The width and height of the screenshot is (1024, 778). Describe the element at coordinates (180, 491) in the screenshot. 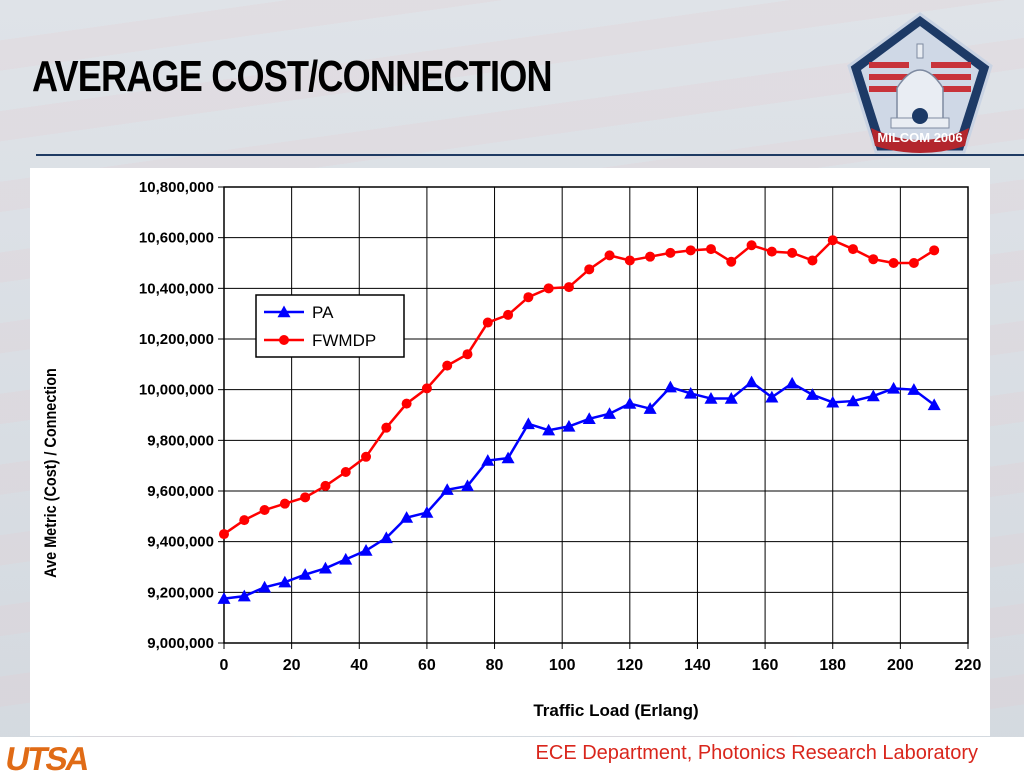

I see `y-tick-label: 9,600,000` at that location.